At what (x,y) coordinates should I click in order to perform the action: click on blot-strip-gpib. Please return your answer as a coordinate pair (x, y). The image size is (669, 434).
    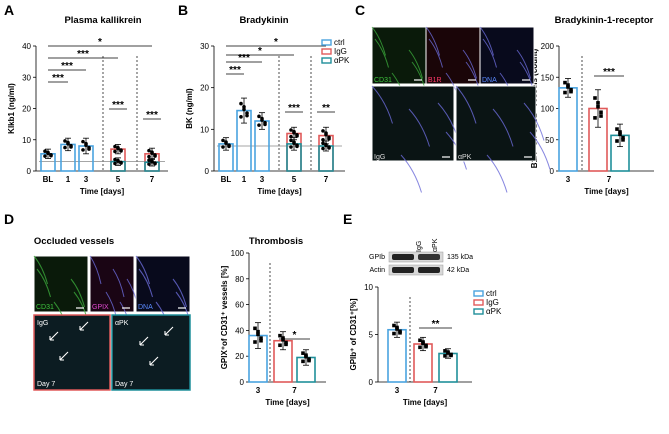
    Looking at the image, I should click on (416, 257).